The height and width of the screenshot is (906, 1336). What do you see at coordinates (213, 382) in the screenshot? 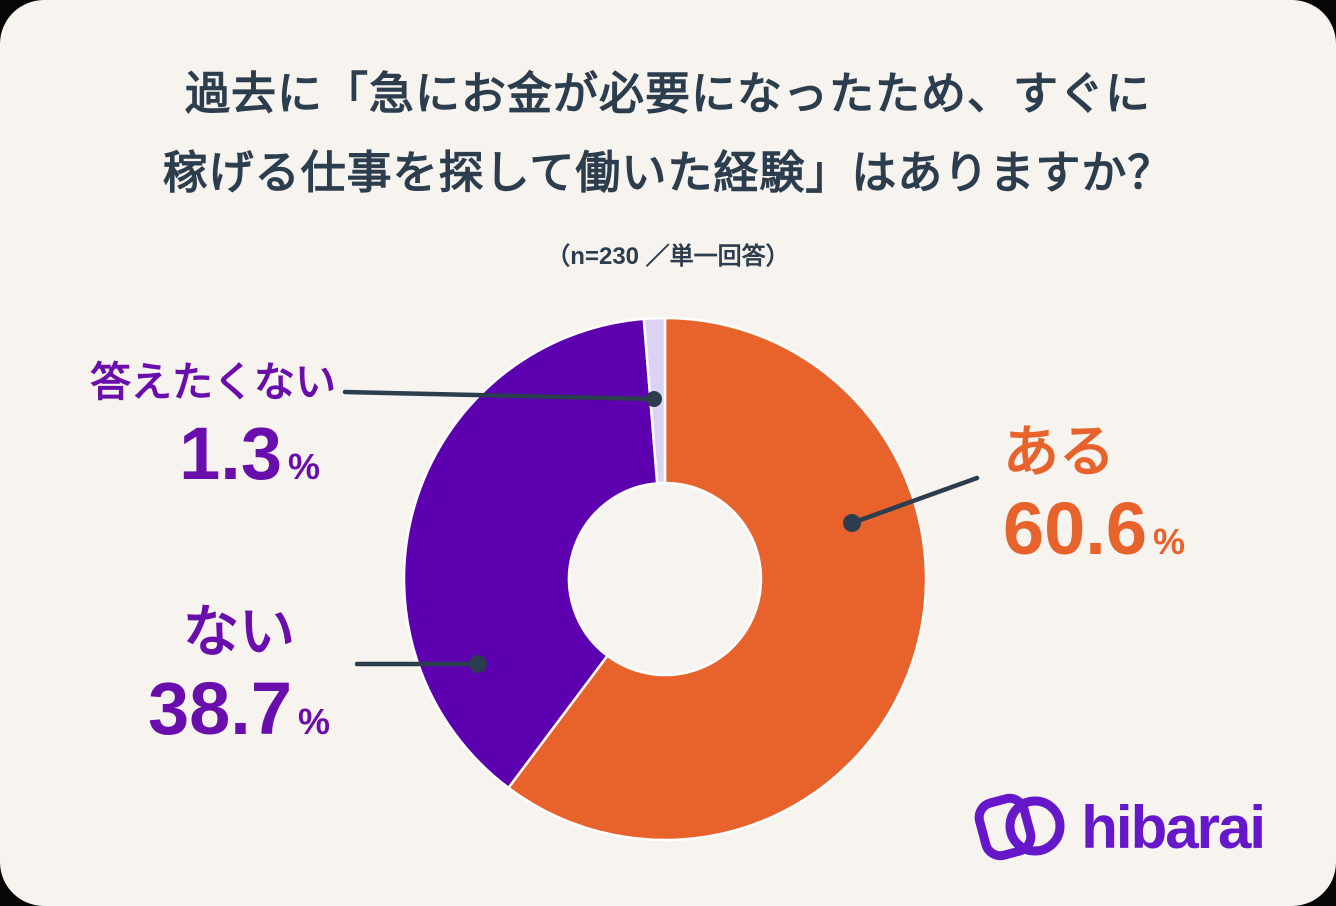
I see `answer-name: 答えたくない` at bounding box center [213, 382].